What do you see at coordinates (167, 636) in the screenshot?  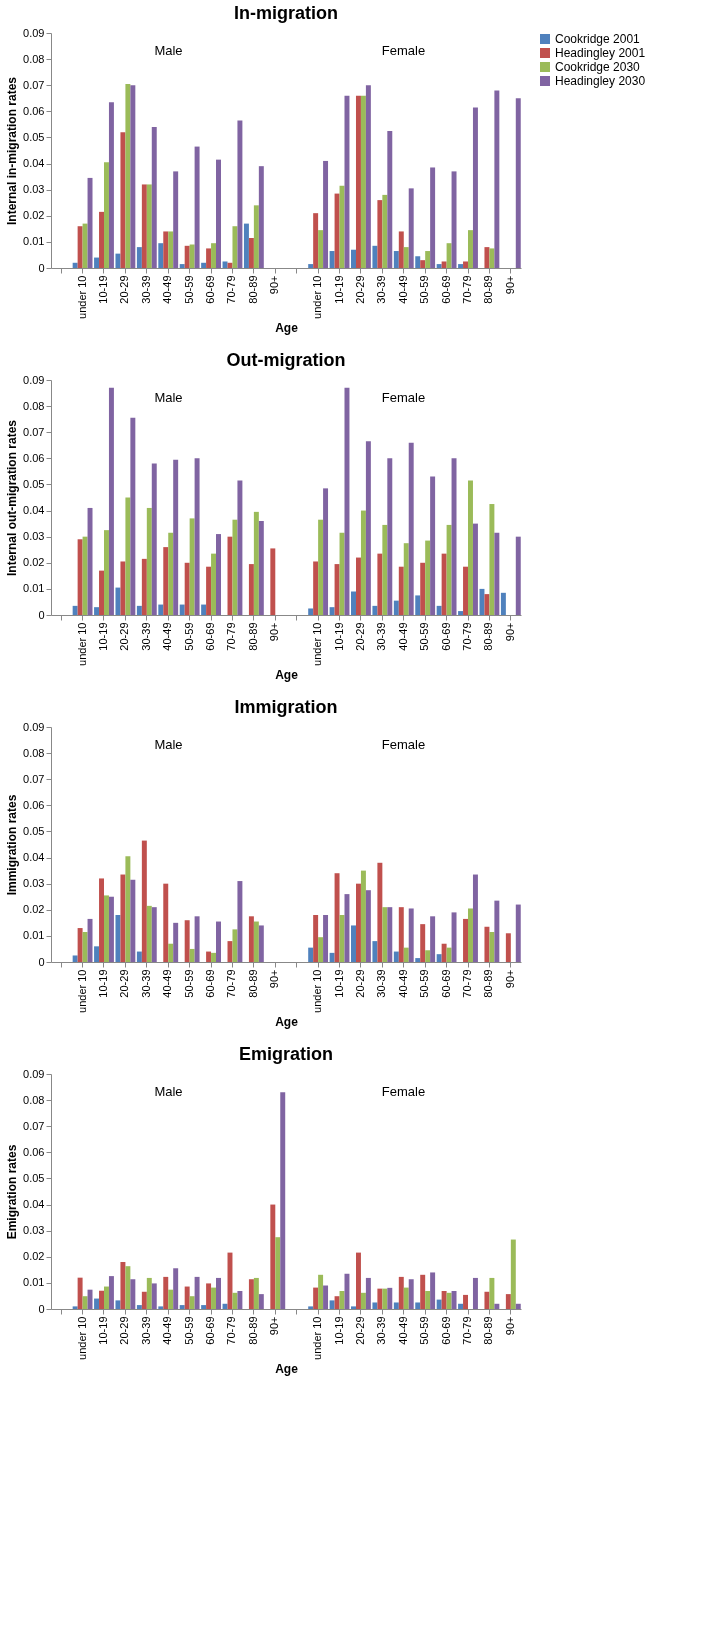 I see `x-tick-label: 40-49` at bounding box center [167, 636].